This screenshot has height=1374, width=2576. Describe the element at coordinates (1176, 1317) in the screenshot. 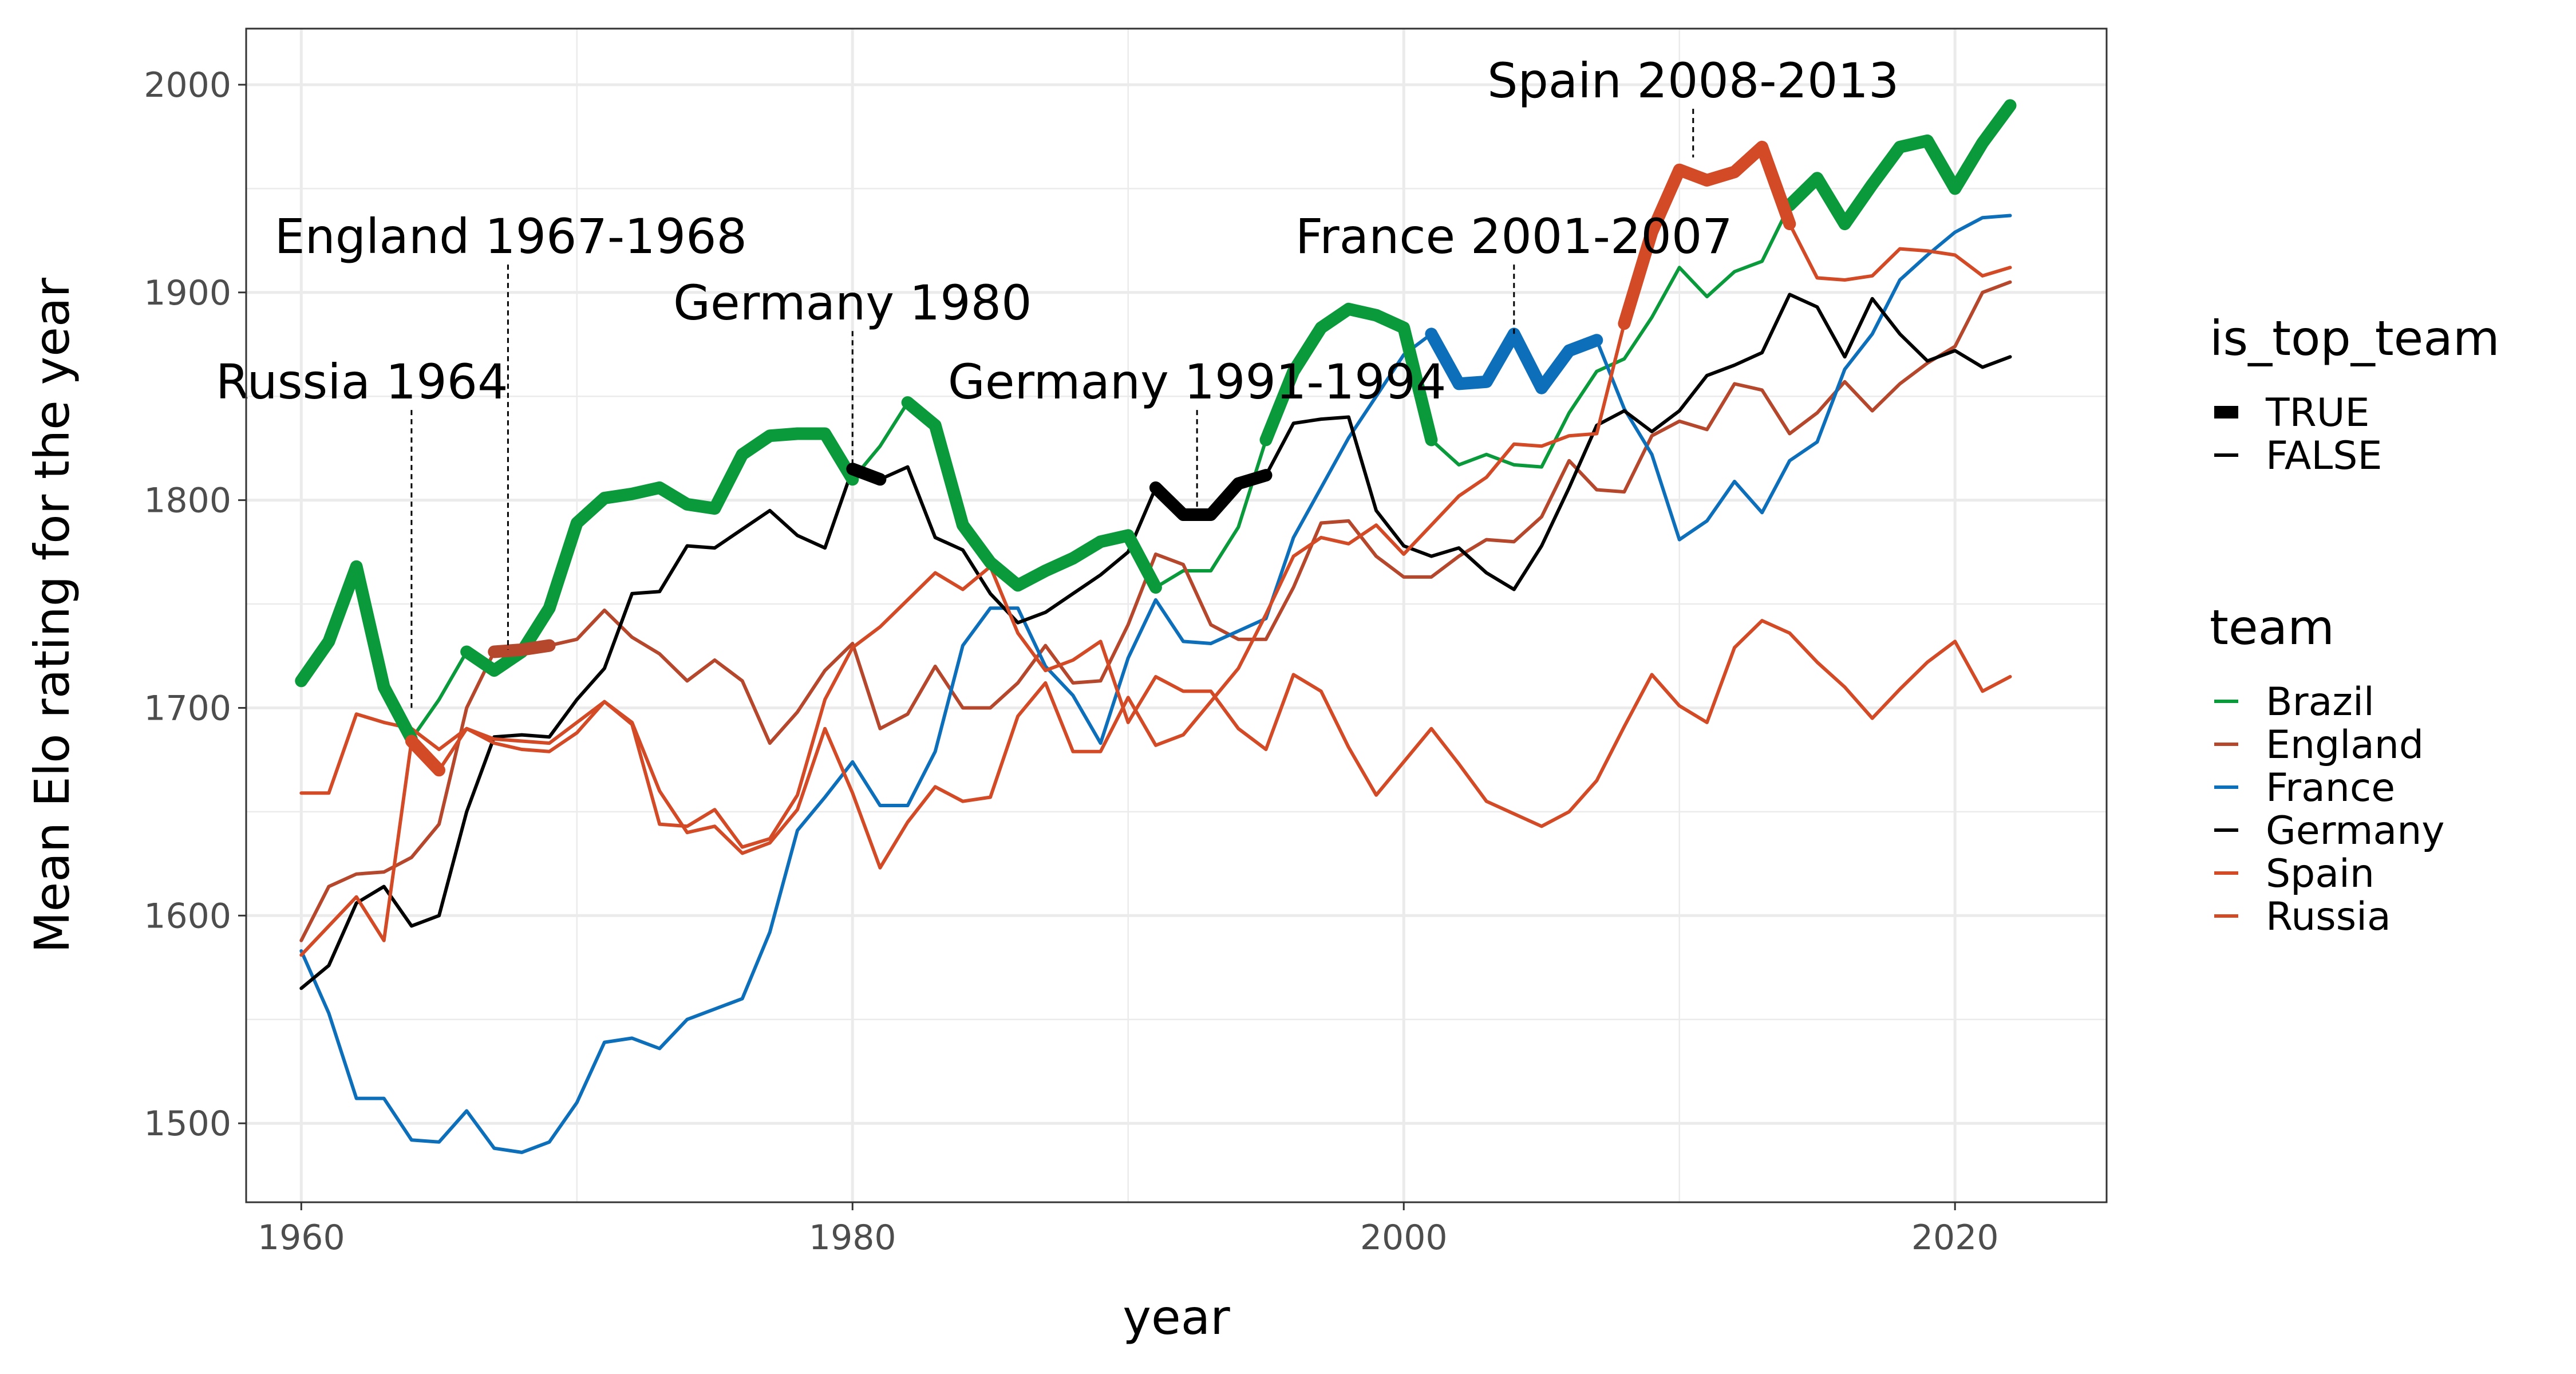

I see `x-axis-title: year` at that location.